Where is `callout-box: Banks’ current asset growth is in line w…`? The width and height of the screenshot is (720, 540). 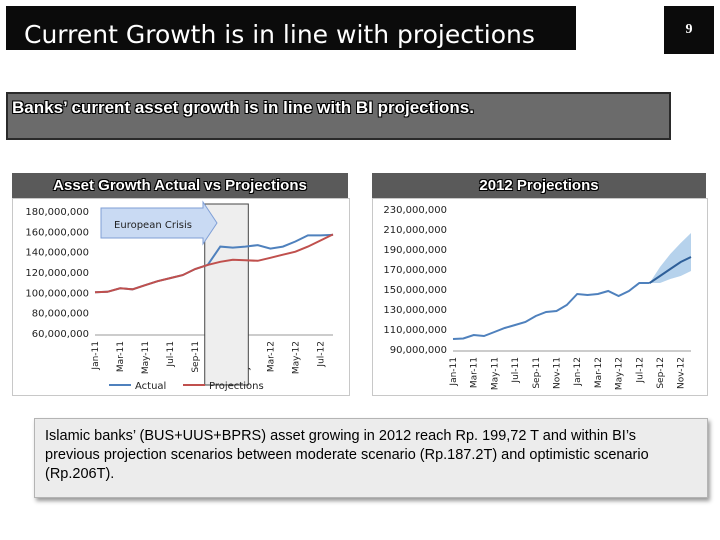 callout-box: Banks’ current asset growth is in line w… is located at coordinates (338, 116).